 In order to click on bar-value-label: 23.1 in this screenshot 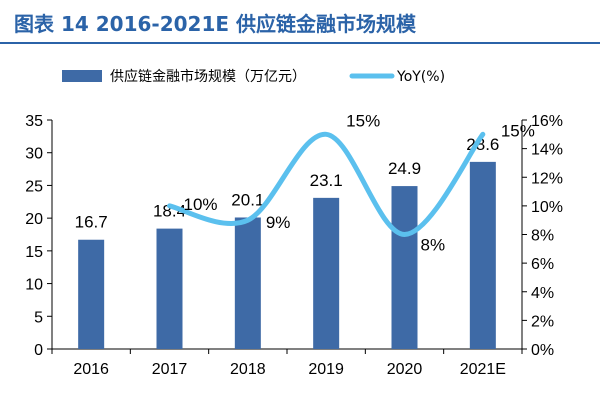, I will do `click(326, 180)`.